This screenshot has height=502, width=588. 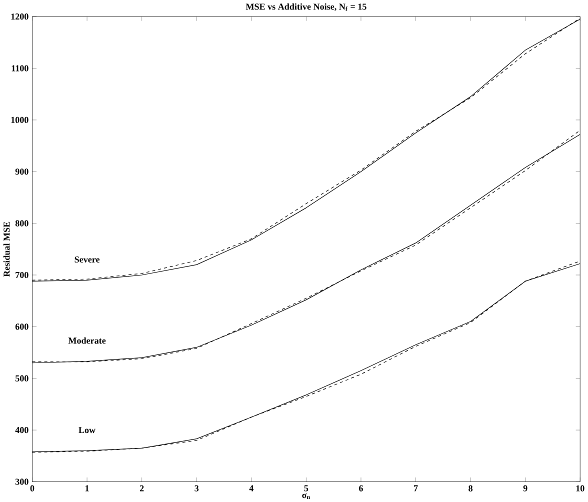 What do you see at coordinates (21, 481) in the screenshot?
I see `y-tick-label: 300` at bounding box center [21, 481].